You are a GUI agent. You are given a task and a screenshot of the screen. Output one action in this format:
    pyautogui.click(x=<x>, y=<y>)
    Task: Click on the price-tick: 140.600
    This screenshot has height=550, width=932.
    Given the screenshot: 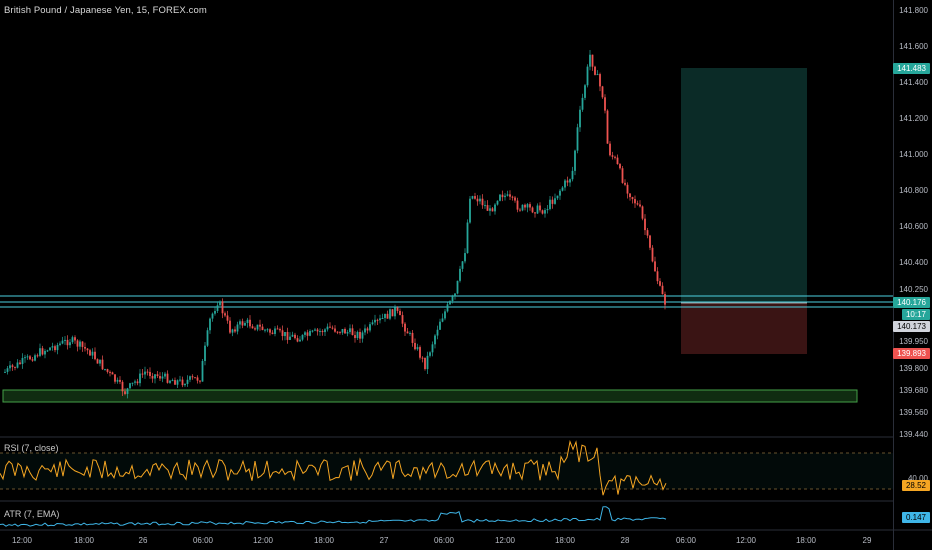 What is the action you would take?
    pyautogui.click(x=913, y=226)
    